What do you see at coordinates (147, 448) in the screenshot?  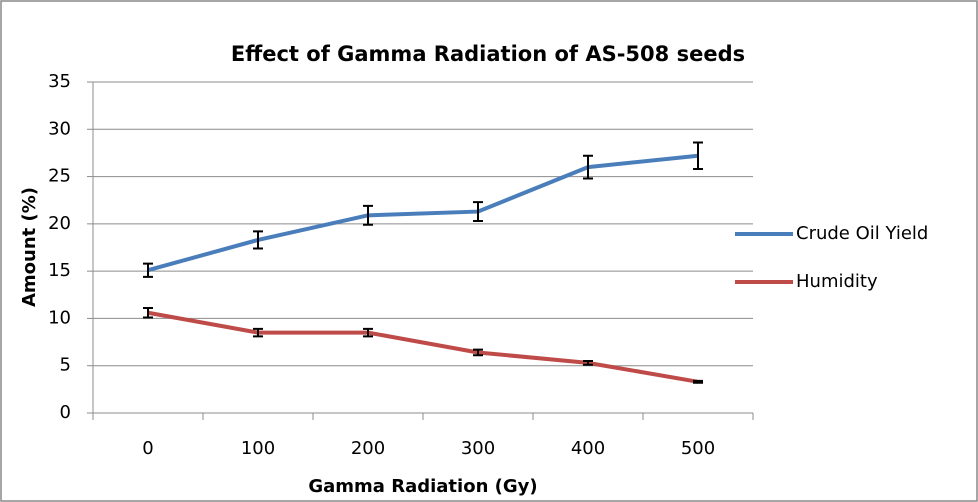 I see `x-tick-label: 0` at bounding box center [147, 448].